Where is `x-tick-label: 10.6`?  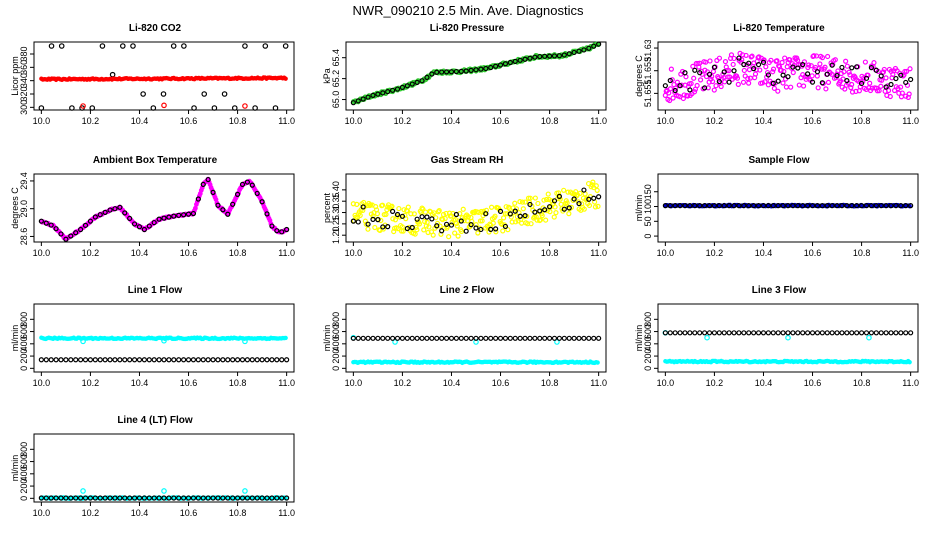
x-tick-label: 10.6 is located at coordinates (189, 253).